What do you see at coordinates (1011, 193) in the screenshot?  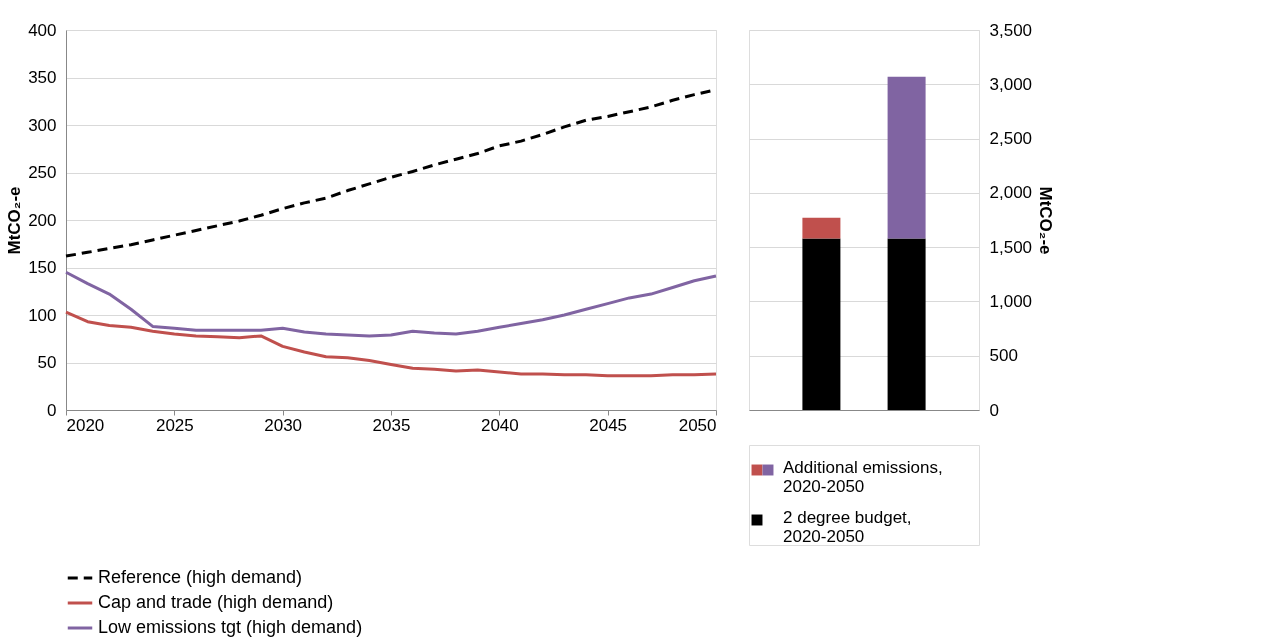 I see `y-tick-label: 2,000` at bounding box center [1011, 193].